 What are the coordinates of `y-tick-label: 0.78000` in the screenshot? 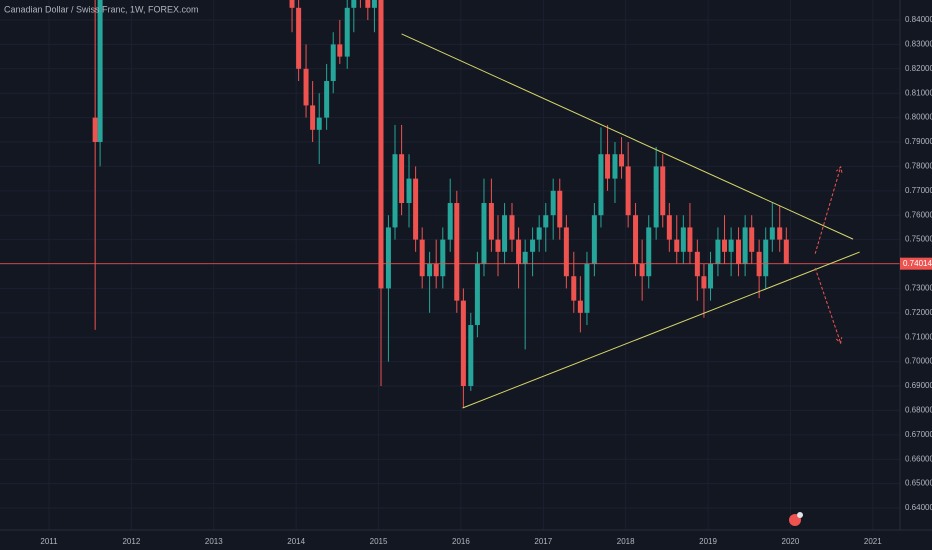 It's located at (918, 166).